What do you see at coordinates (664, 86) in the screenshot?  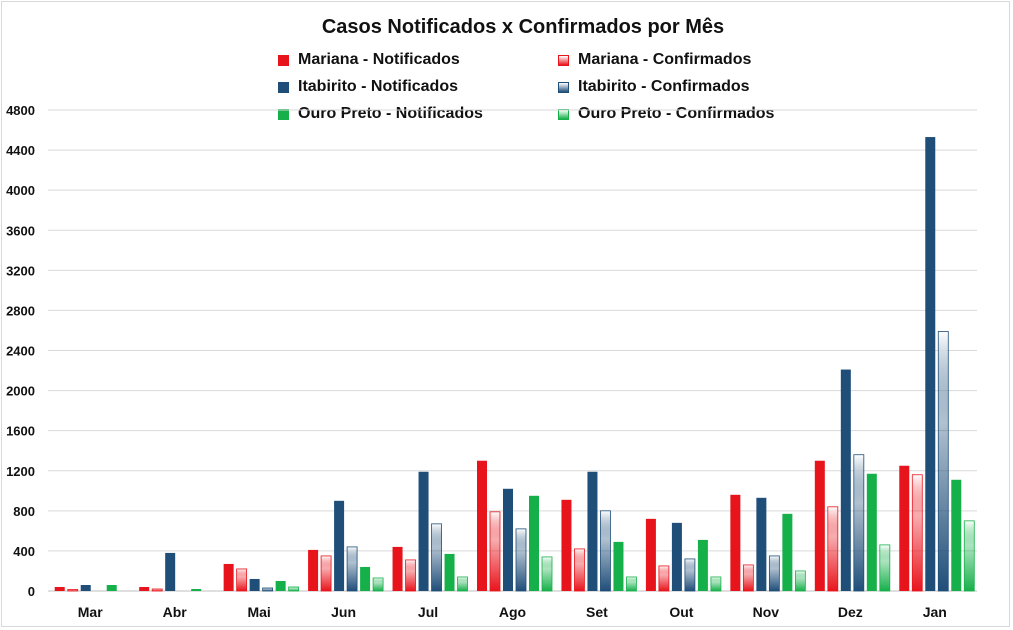 I see `legend-label: Itabirito - Confirmados` at bounding box center [664, 86].